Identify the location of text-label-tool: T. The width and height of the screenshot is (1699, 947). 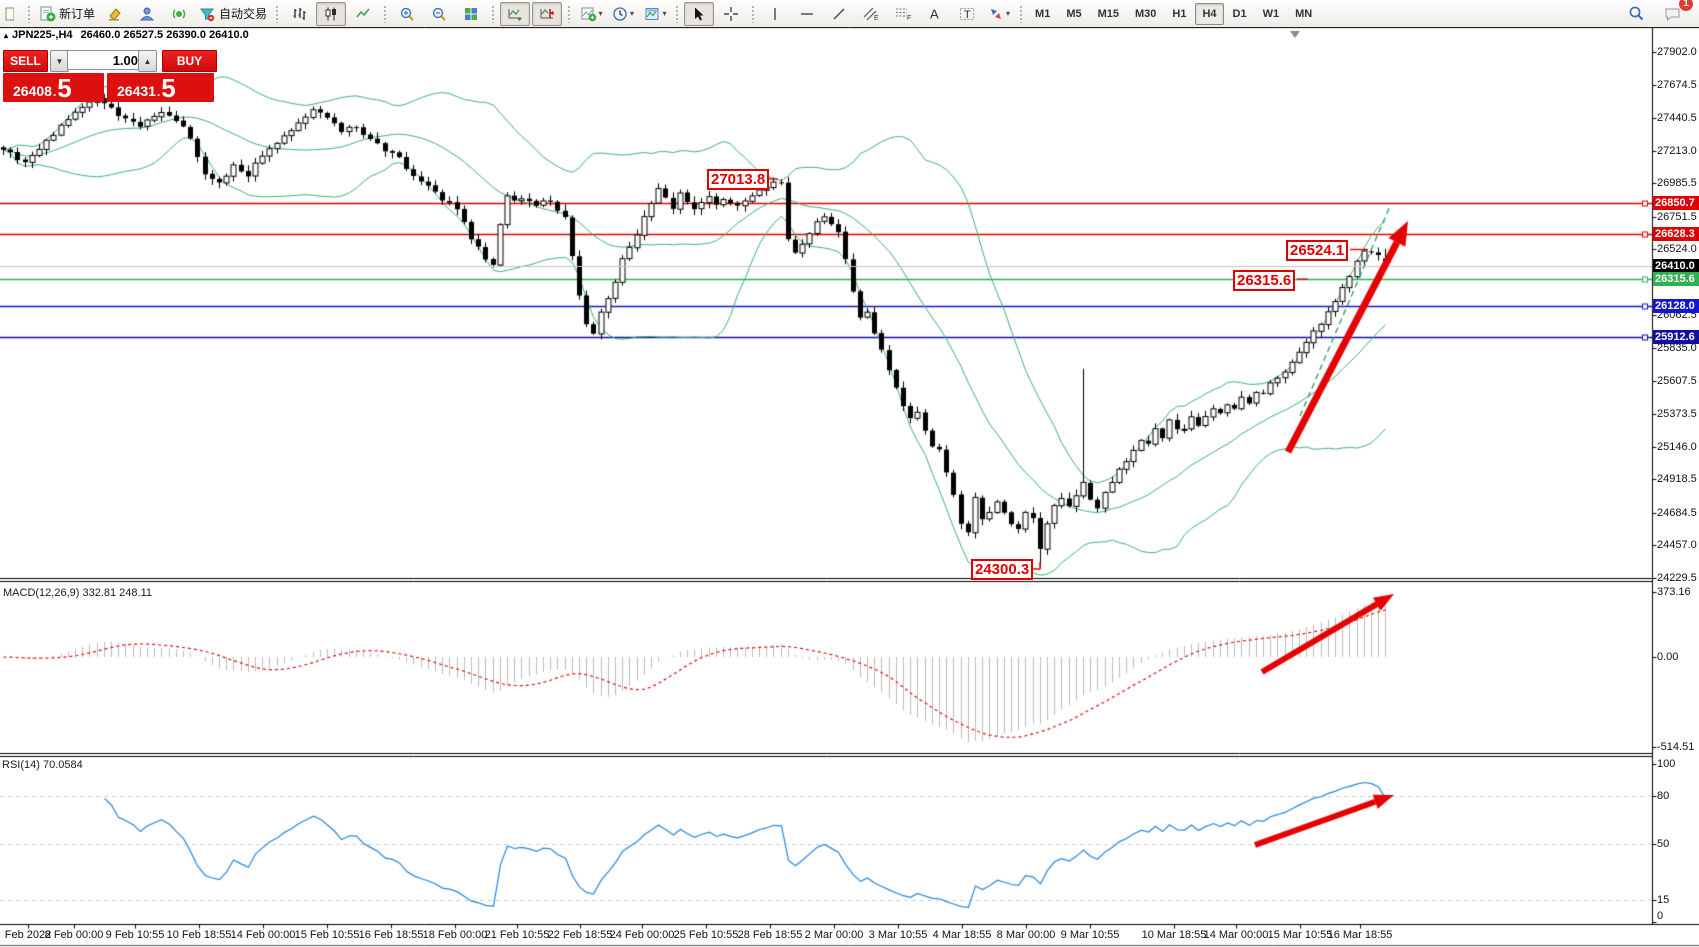
(967, 14).